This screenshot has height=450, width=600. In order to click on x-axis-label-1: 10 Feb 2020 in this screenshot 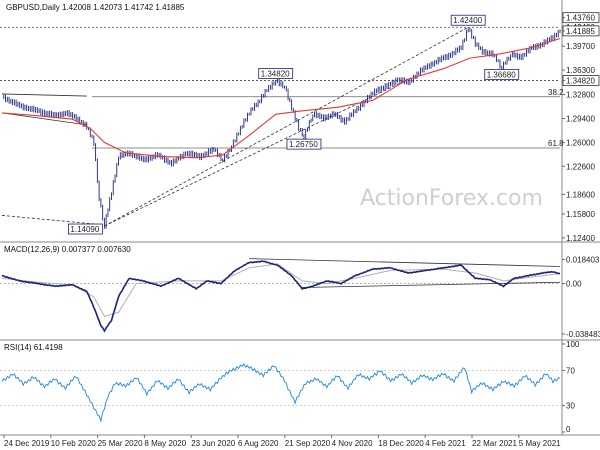, I will do `click(73, 443)`.